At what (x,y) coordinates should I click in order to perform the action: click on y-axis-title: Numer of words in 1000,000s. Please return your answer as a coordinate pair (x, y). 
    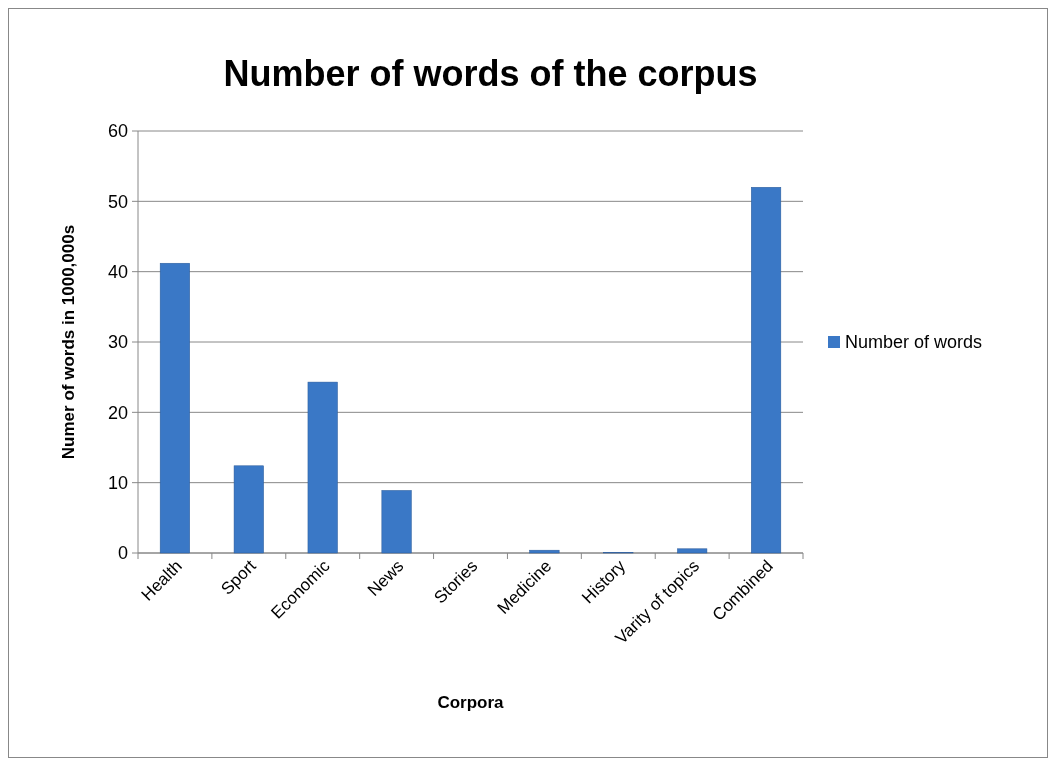
    Looking at the image, I should click on (68, 342).